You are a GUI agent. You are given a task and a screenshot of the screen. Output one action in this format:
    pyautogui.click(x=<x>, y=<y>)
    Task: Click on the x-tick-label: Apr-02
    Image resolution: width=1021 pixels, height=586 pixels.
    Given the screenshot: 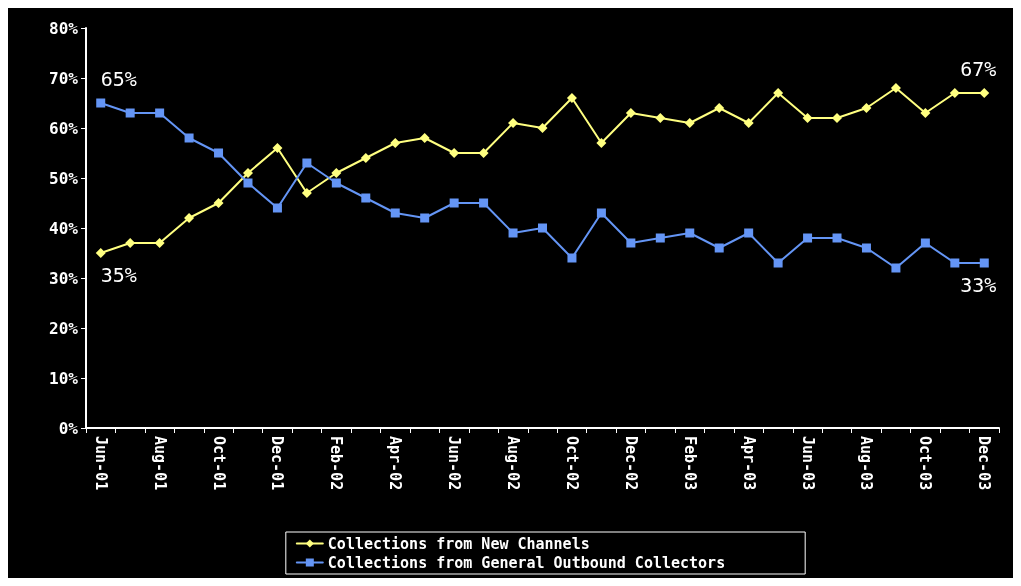 What is the action you would take?
    pyautogui.click(x=395, y=463)
    